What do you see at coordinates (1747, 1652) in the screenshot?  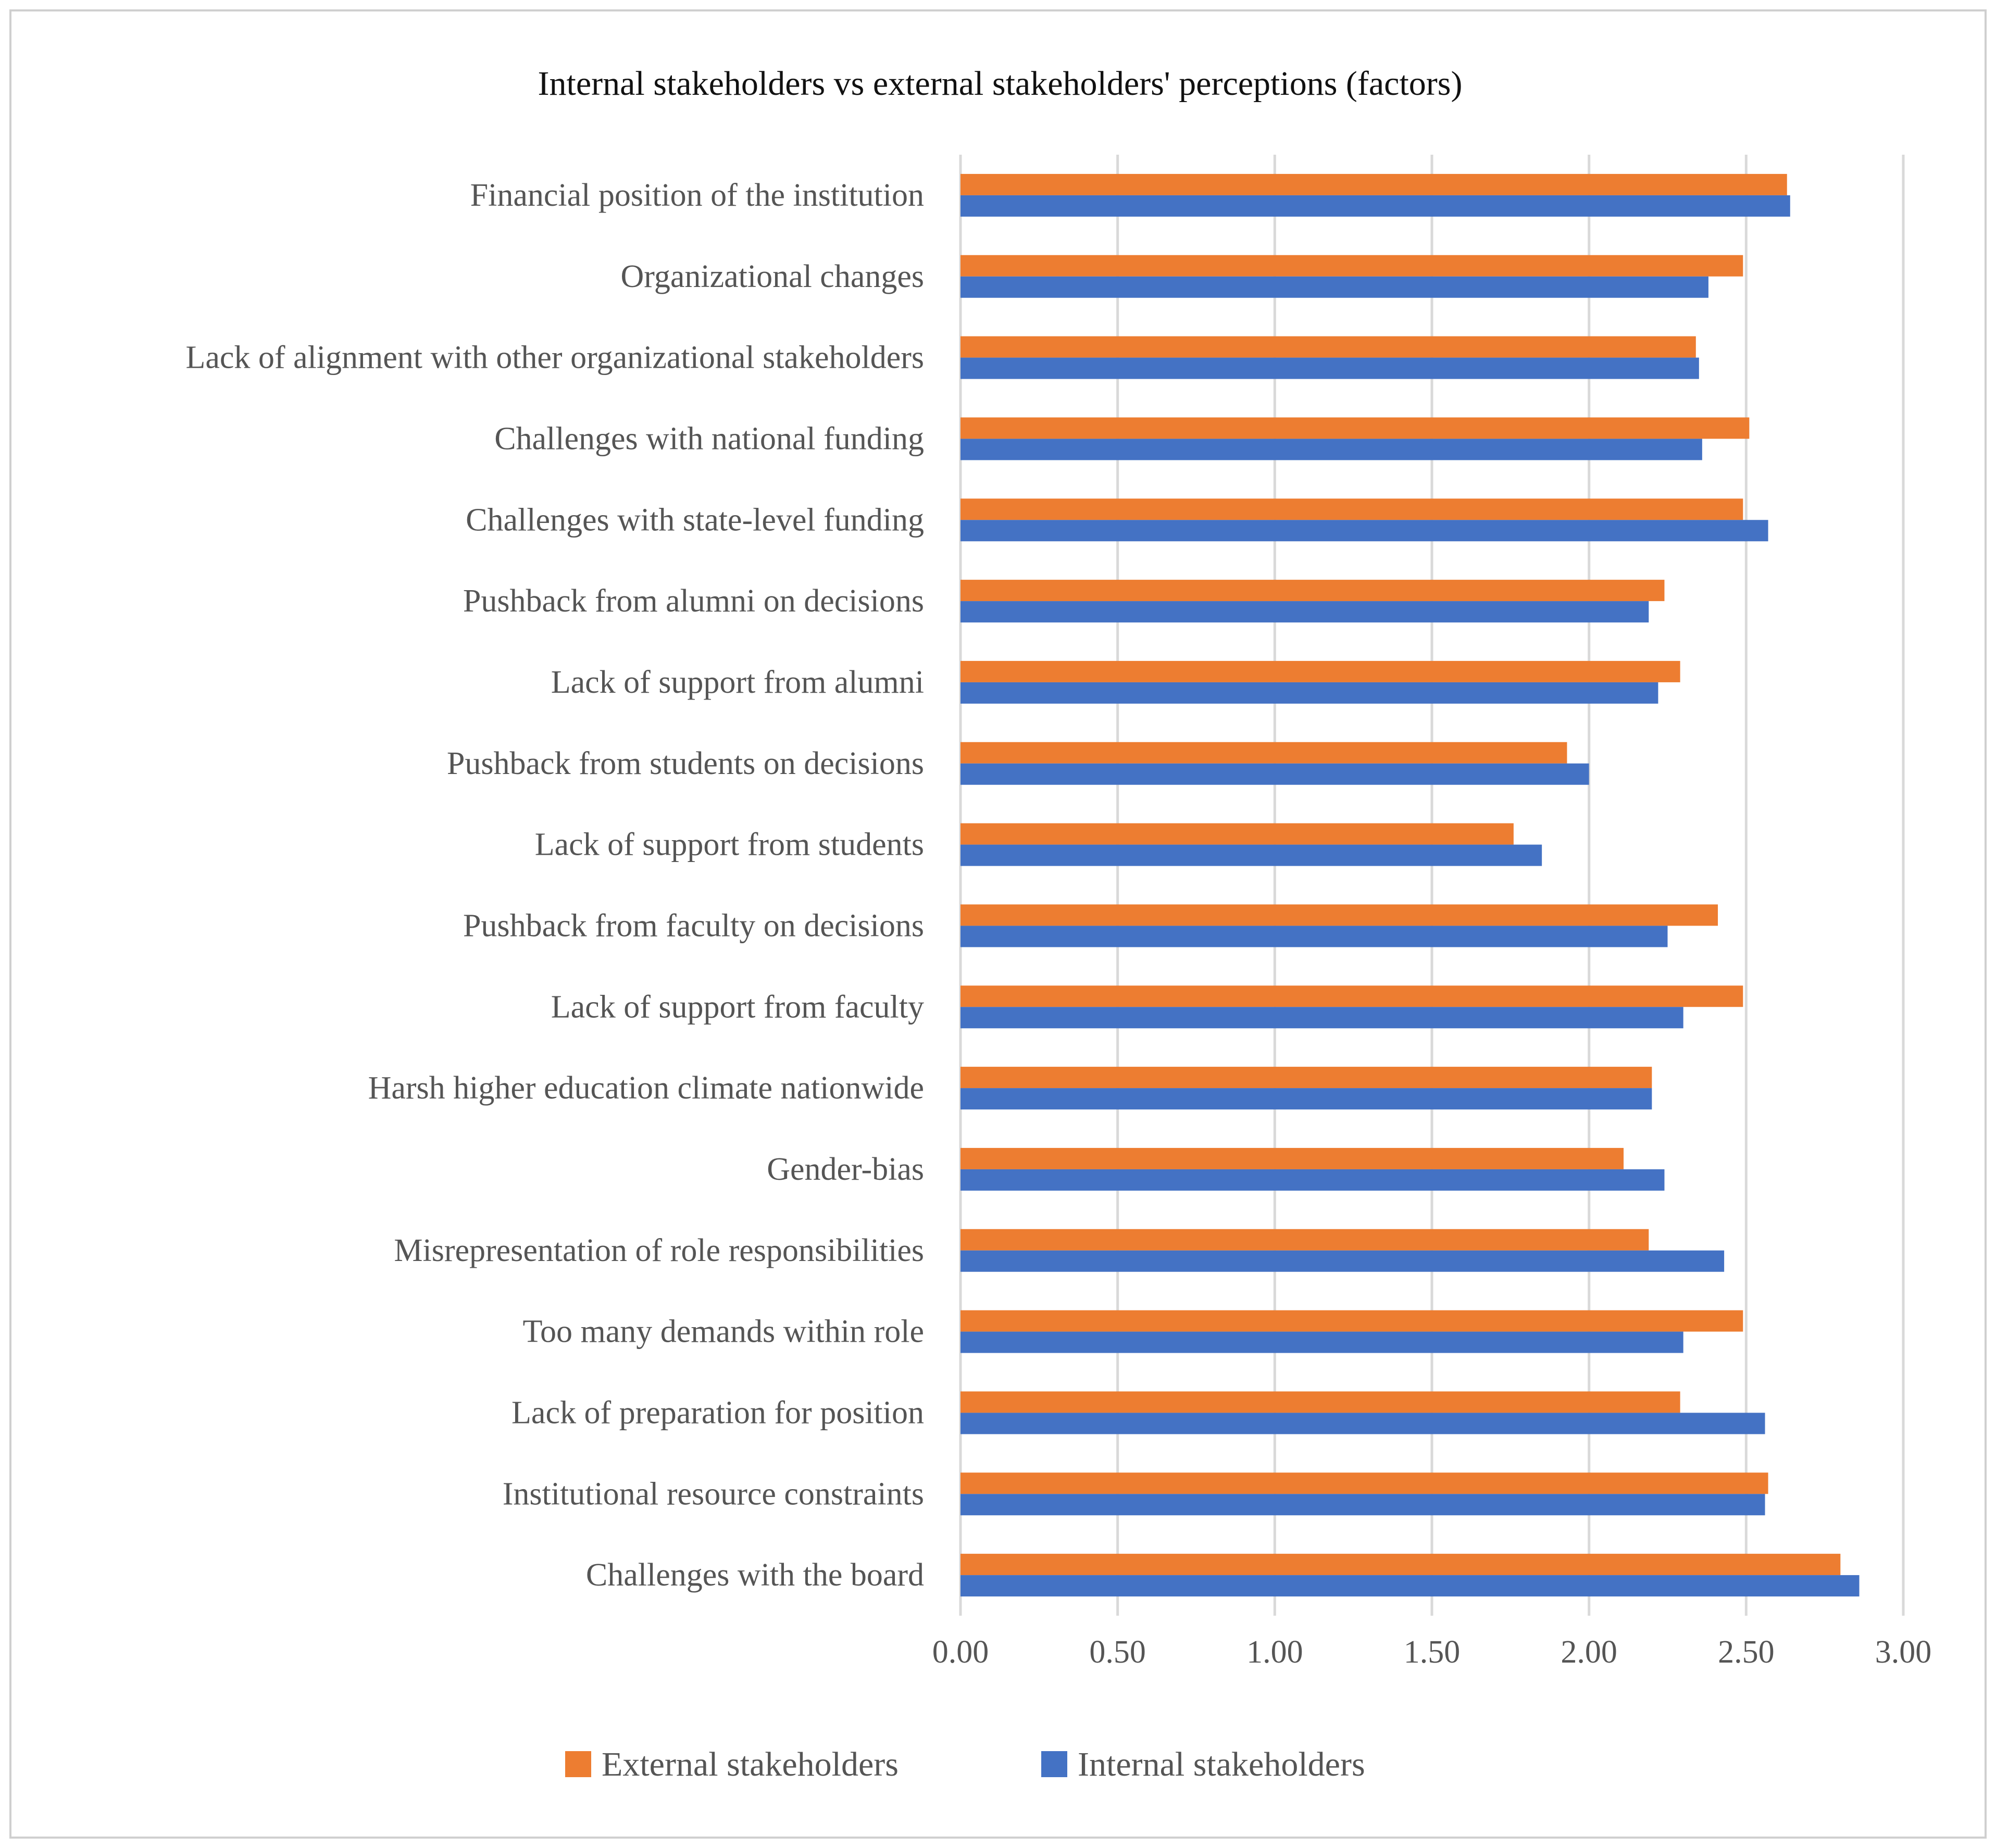 I see `x-tick-label: 2.50` at bounding box center [1747, 1652].